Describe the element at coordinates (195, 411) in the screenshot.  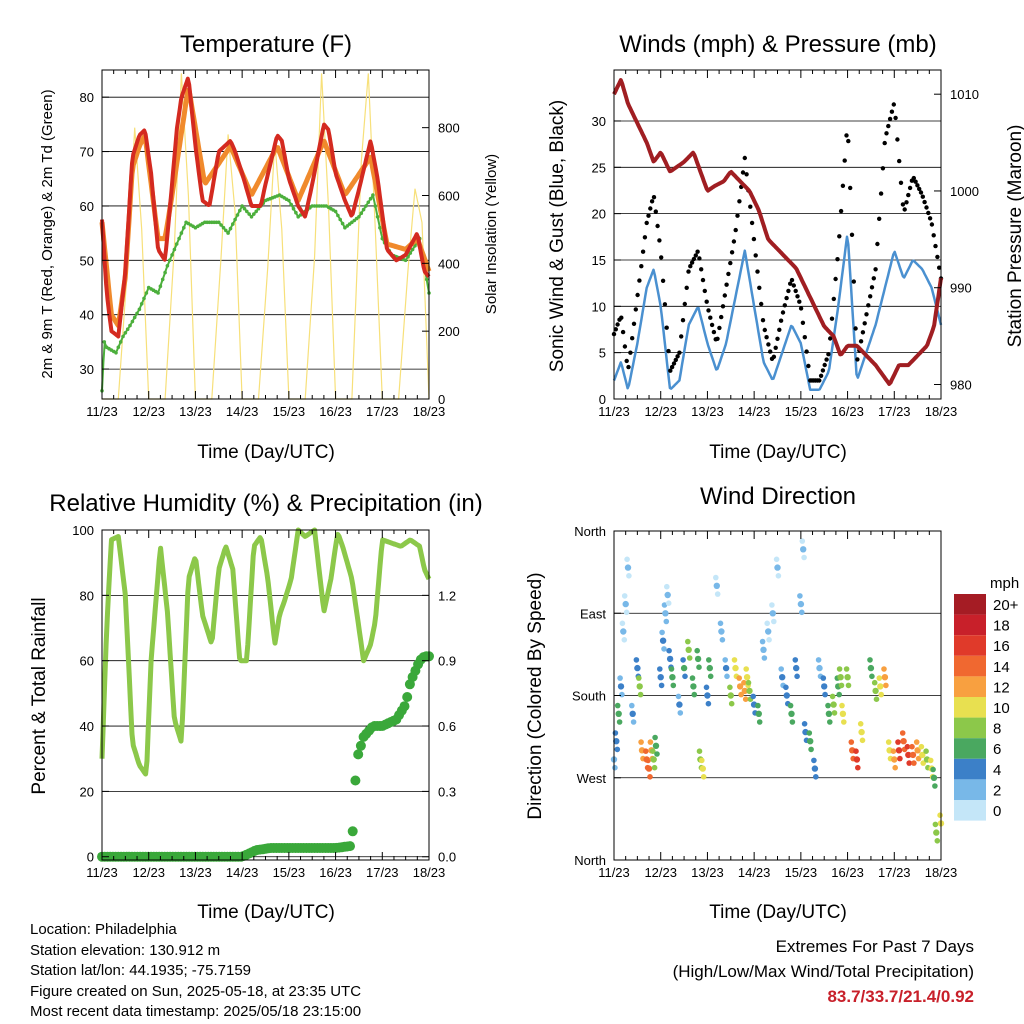
I see `x-tick-label: 13/23` at that location.